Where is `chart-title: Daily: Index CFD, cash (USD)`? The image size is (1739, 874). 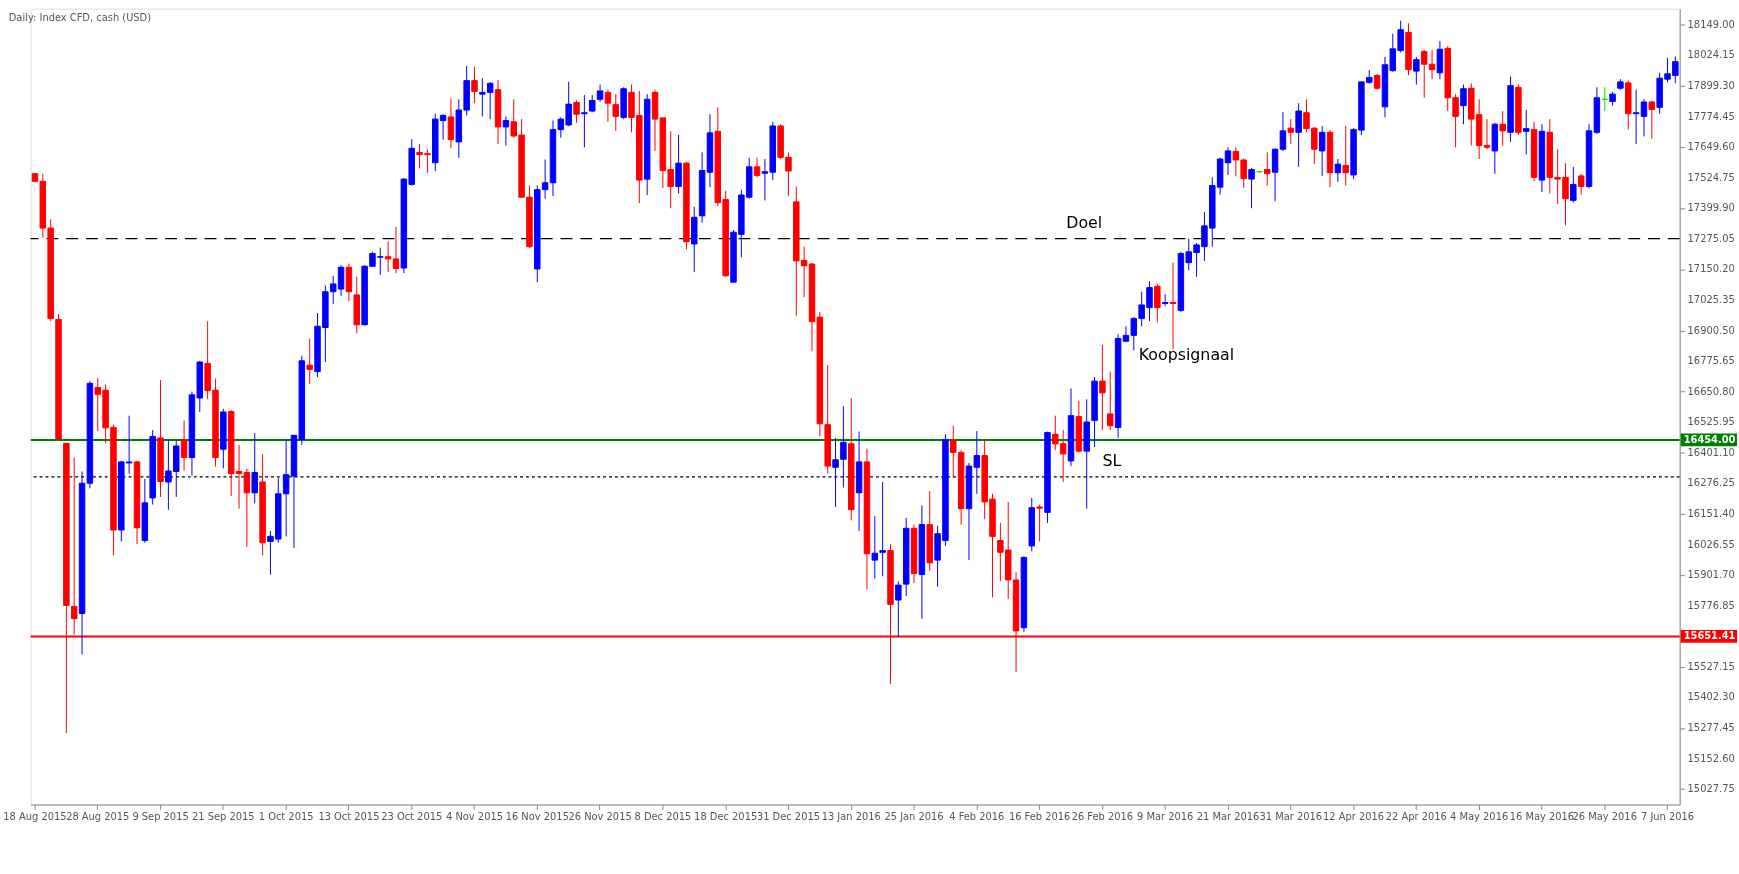 chart-title: Daily: Index CFD, cash (USD) is located at coordinates (80, 17).